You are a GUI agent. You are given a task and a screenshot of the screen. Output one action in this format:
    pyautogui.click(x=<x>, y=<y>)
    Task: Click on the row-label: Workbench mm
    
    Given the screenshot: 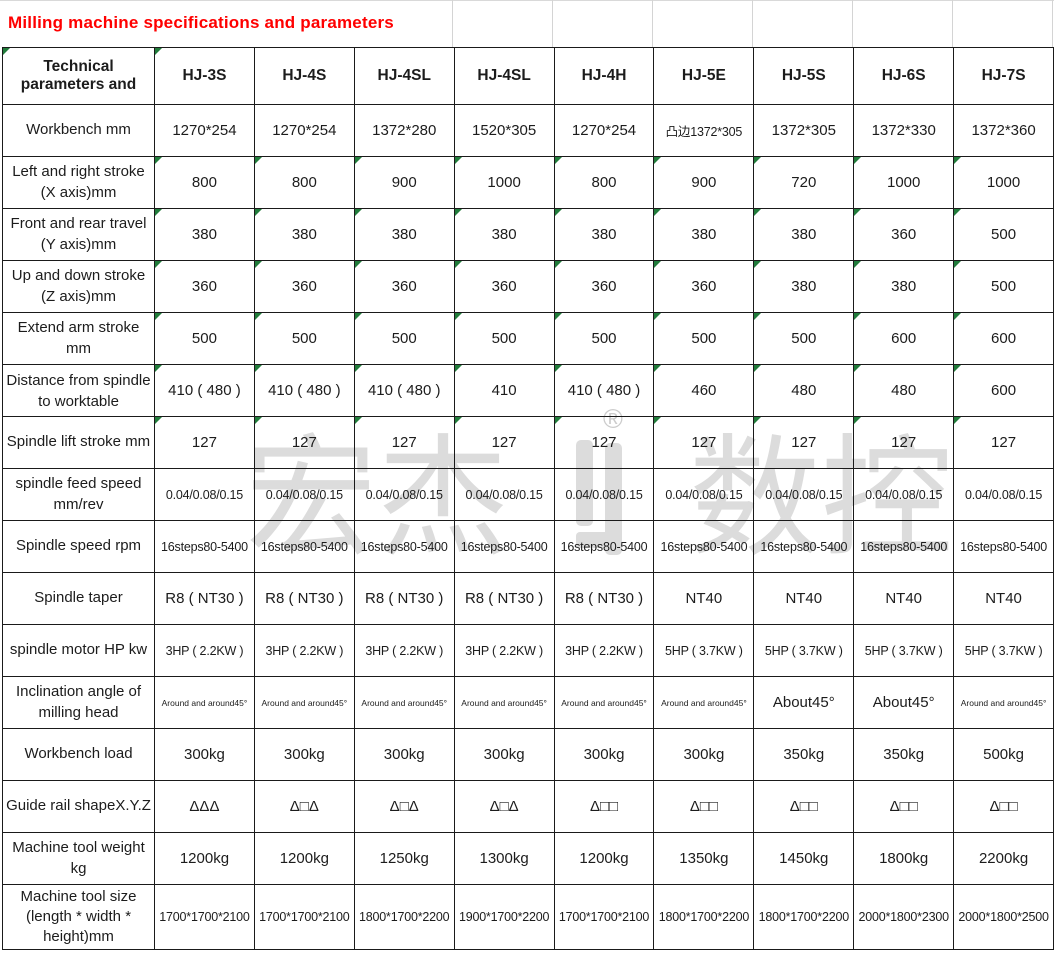 What is the action you would take?
    pyautogui.click(x=78, y=130)
    